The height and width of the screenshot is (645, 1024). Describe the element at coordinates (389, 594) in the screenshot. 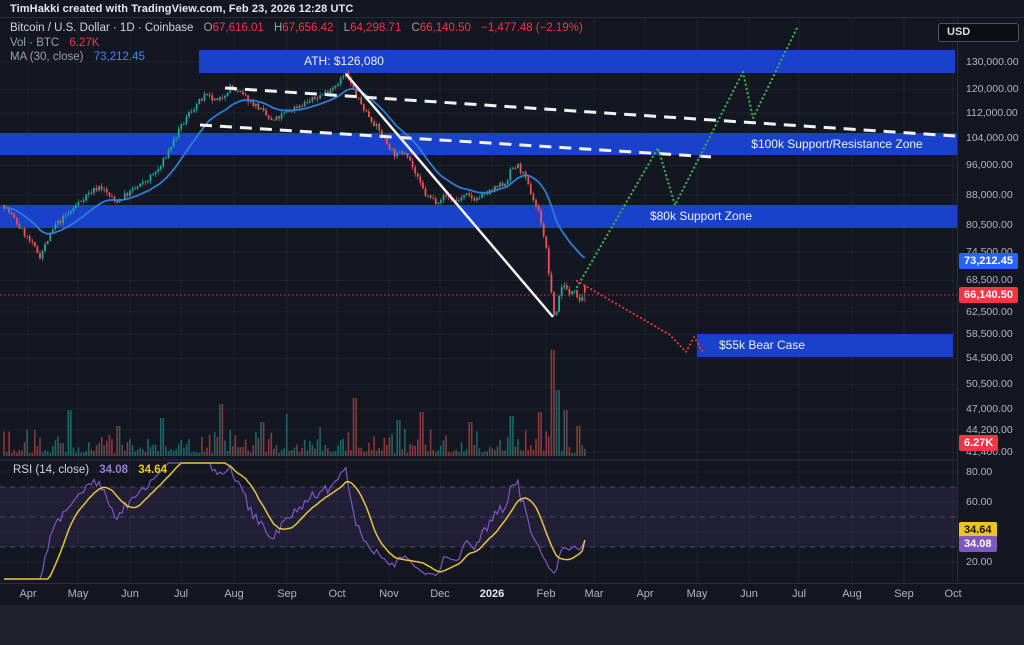

I see `time-tick-label: Nov` at that location.